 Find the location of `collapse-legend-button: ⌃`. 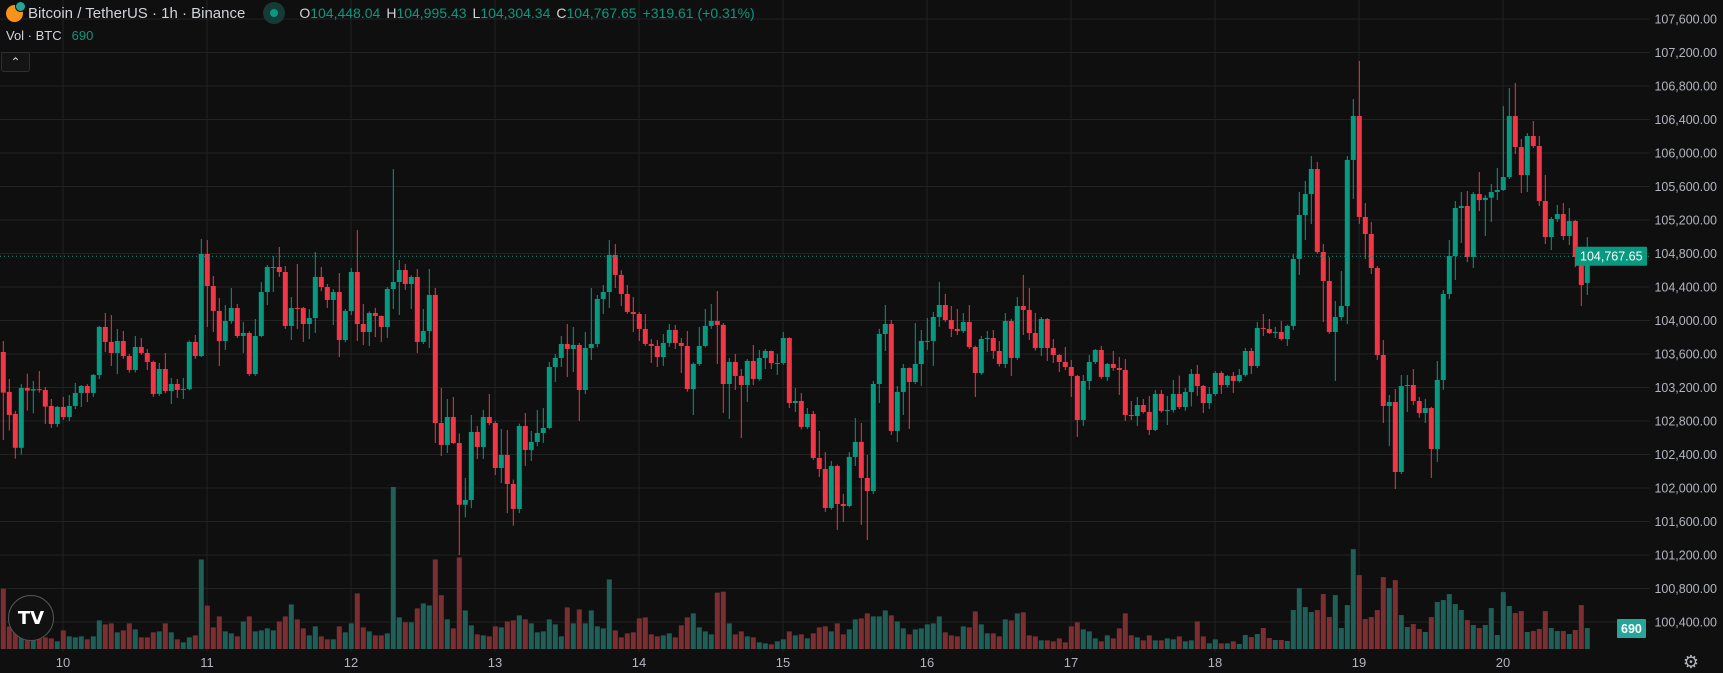

collapse-legend-button: ⌃ is located at coordinates (15, 62).